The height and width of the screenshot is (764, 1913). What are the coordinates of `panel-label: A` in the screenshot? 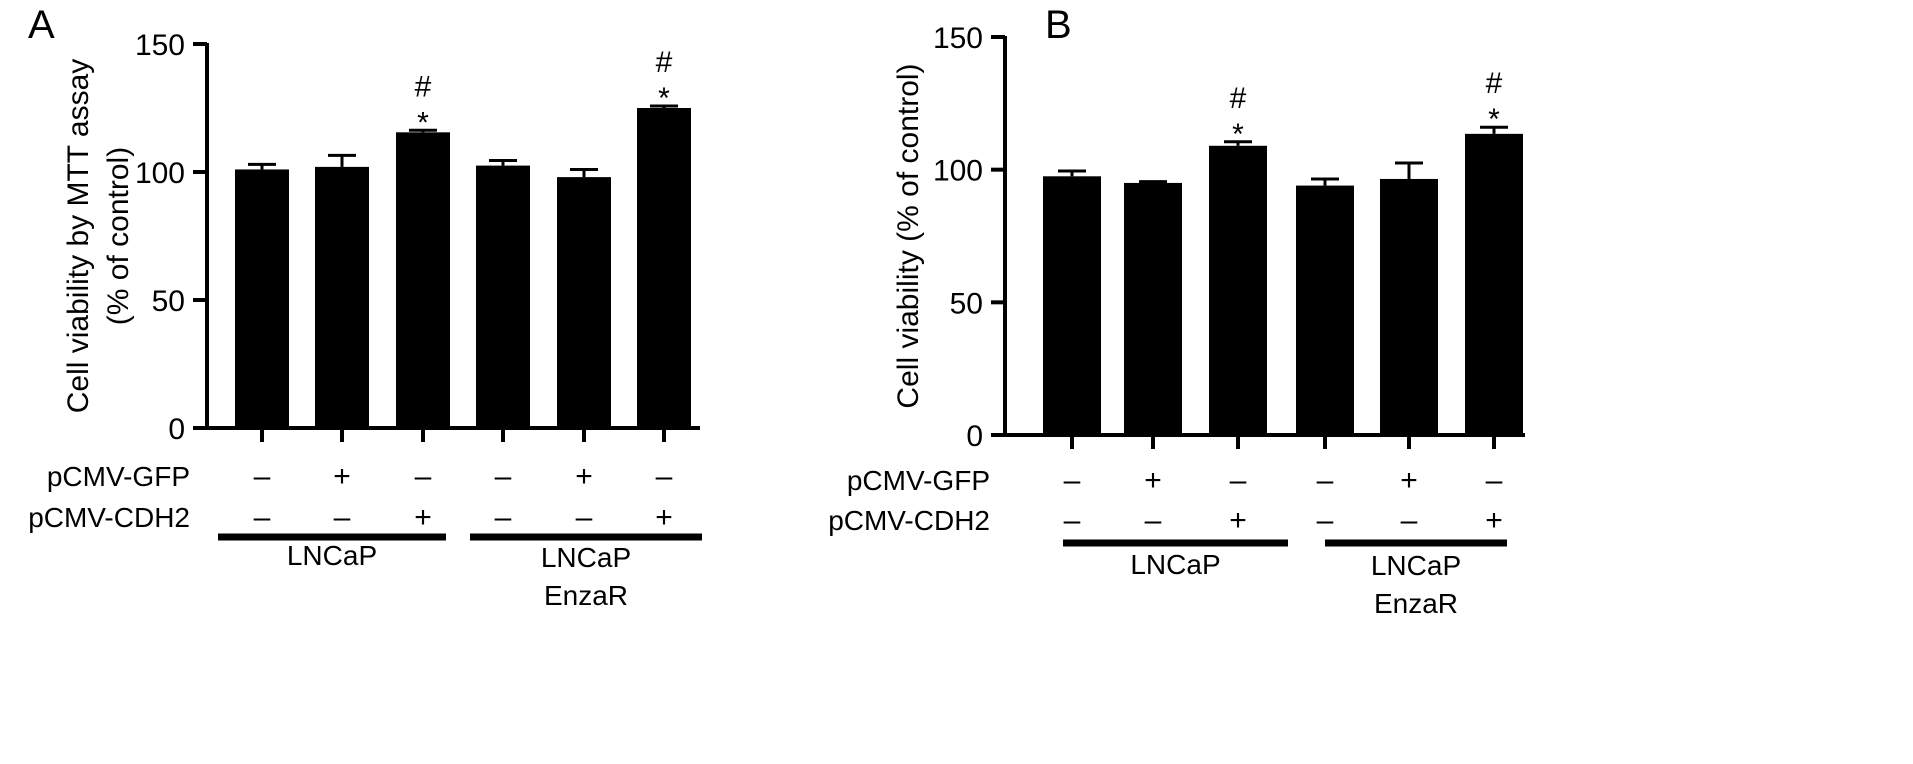 It's located at (41, 25).